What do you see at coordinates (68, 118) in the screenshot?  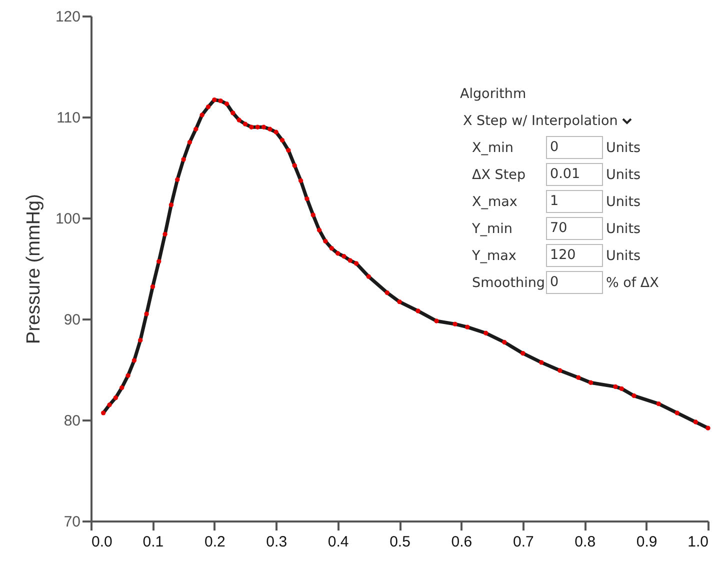 I see `y-tick-label: 110` at bounding box center [68, 118].